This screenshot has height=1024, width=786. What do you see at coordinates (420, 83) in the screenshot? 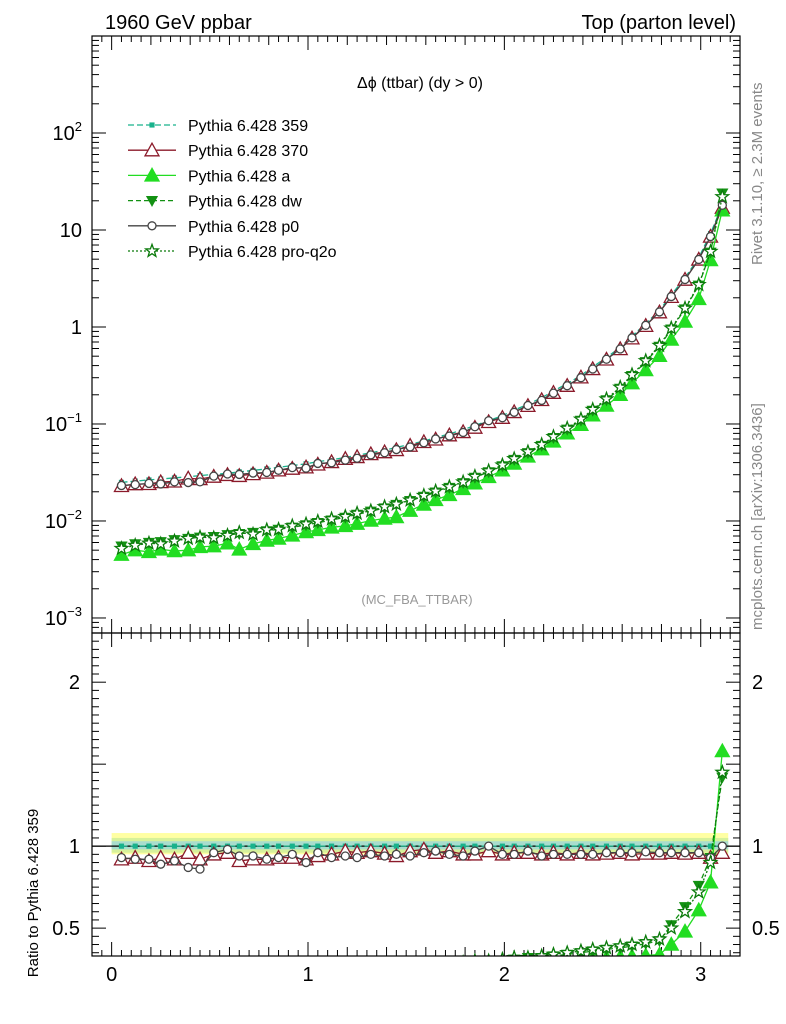
I see `chart-title: Δϕ (ttbar) (dy > 0)` at bounding box center [420, 83].